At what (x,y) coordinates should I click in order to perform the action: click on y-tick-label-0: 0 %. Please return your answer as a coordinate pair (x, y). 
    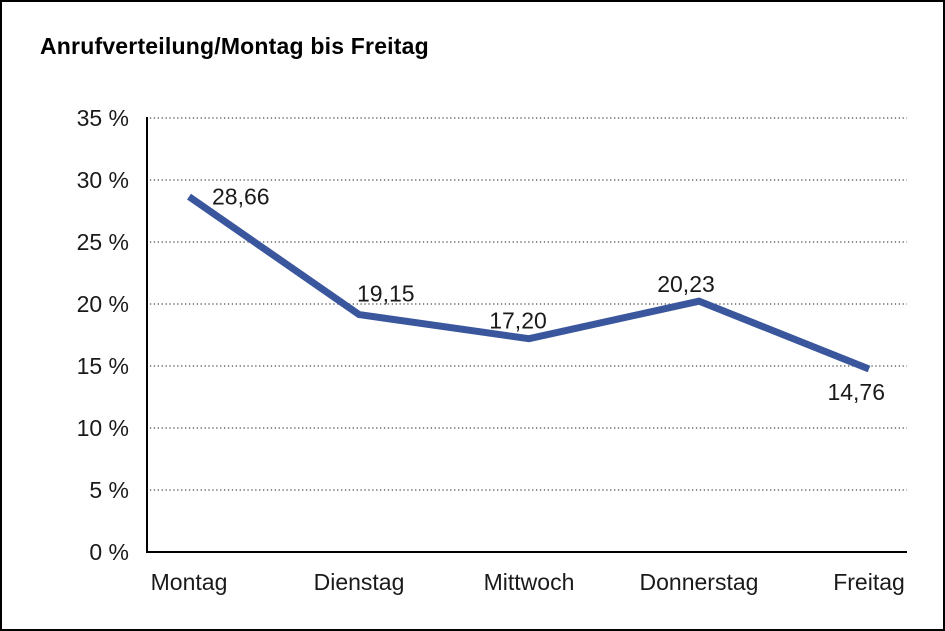
    Looking at the image, I should click on (109, 552).